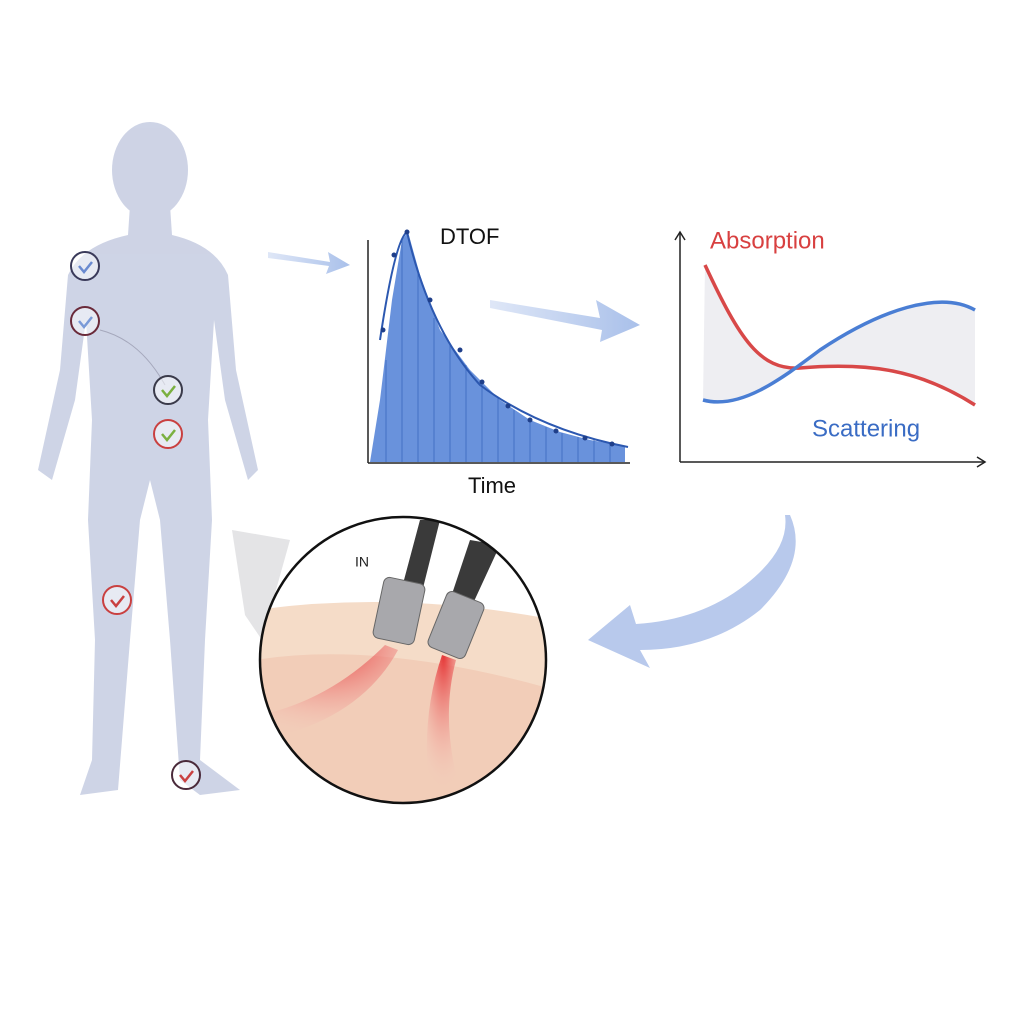 The image size is (1024, 1024). Describe the element at coordinates (492, 485) in the screenshot. I see `x-axis-label: Time` at that location.